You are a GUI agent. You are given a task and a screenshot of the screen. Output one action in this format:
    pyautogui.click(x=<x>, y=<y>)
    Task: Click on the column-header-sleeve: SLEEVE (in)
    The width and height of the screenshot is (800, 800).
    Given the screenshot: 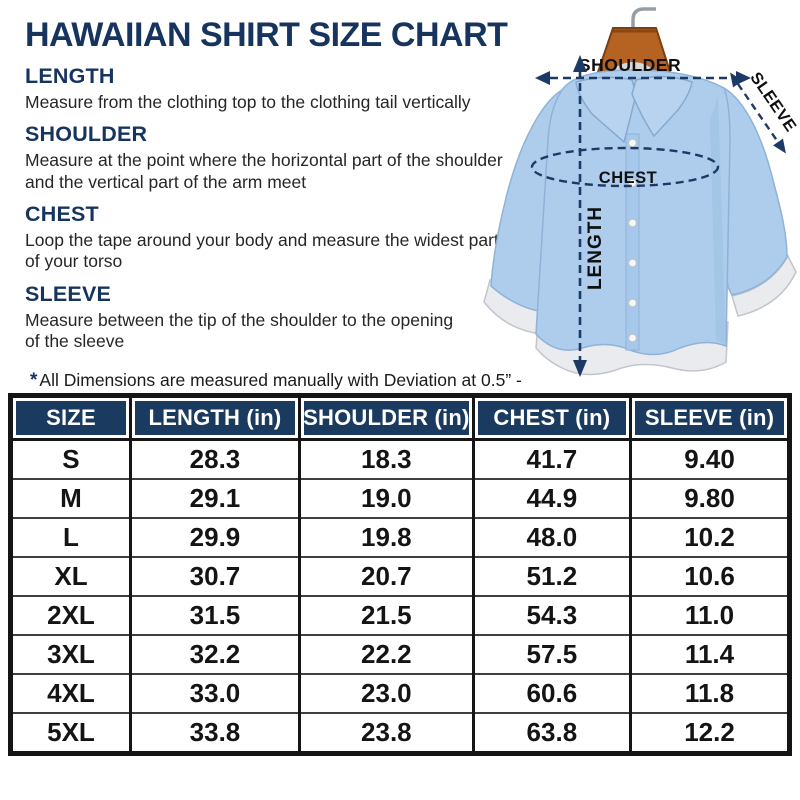 What is the action you would take?
    pyautogui.click(x=710, y=417)
    